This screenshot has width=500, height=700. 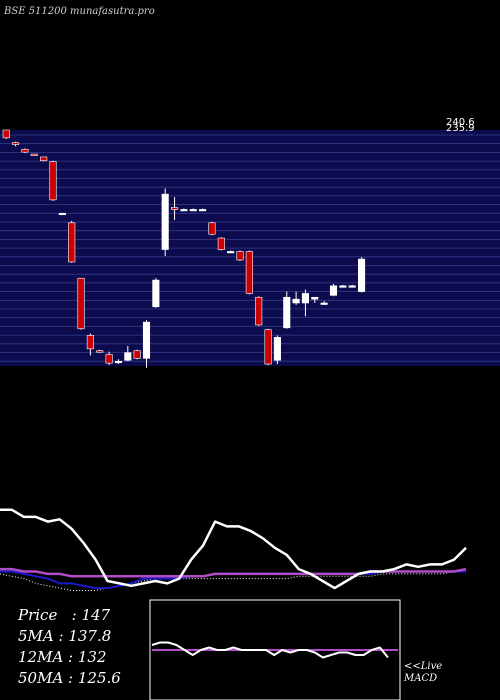 What do you see at coordinates (69, 615) in the screenshot?
I see `price-stat: Price : 147` at bounding box center [69, 615].